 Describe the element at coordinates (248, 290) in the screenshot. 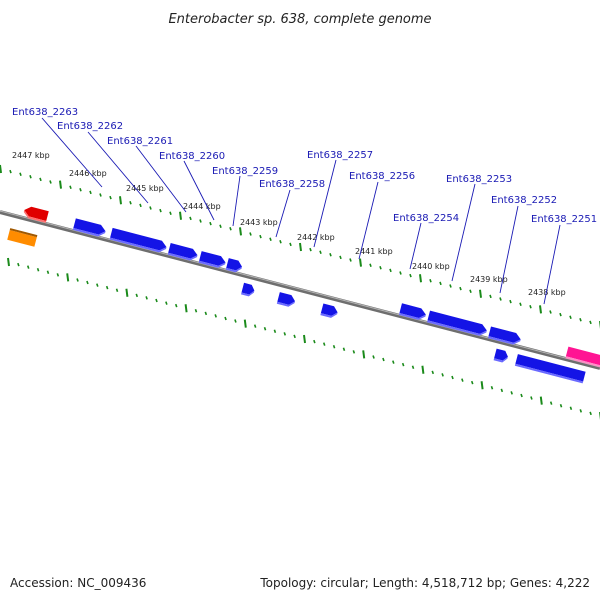

I see `gene-2258-arrow` at that location.